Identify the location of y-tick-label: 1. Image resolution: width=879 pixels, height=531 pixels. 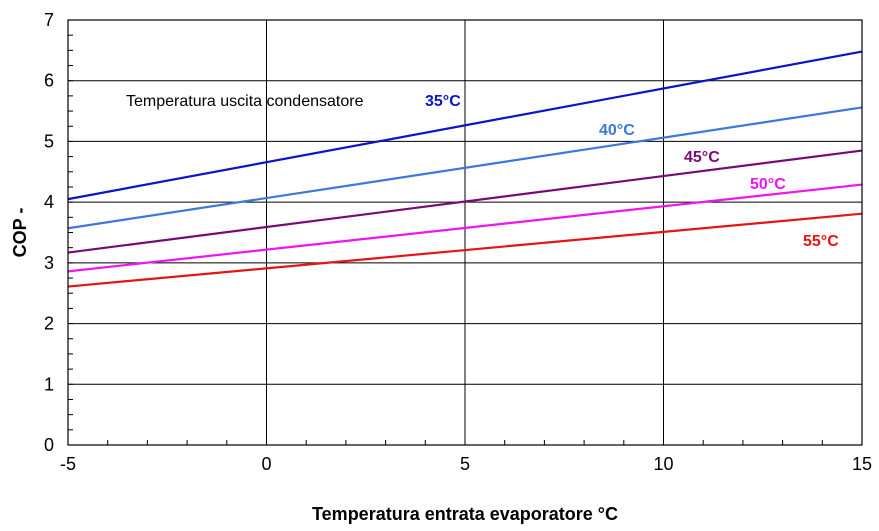
(49, 384).